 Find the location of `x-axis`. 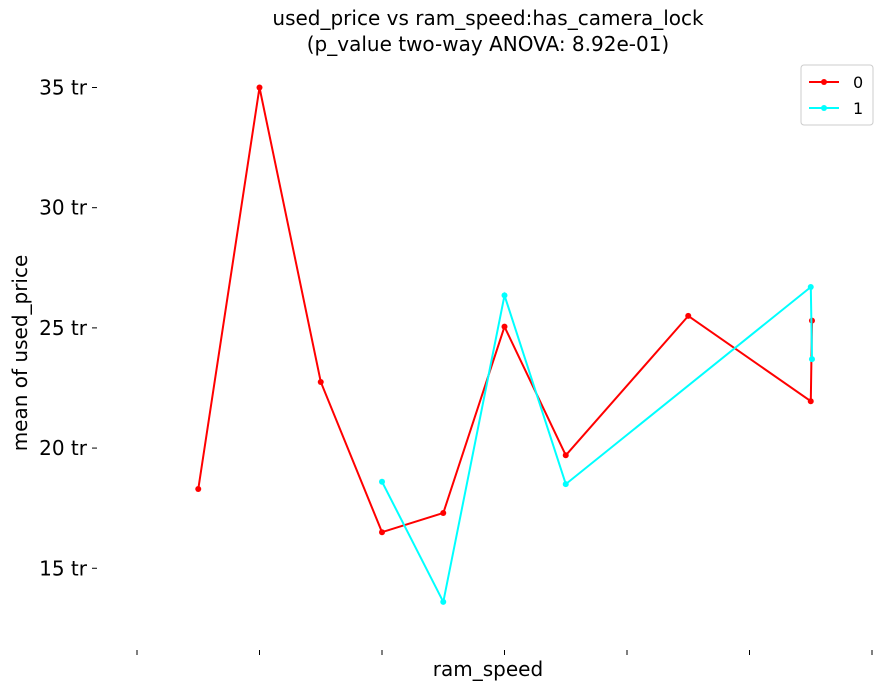

x-axis is located at coordinates (504, 652).